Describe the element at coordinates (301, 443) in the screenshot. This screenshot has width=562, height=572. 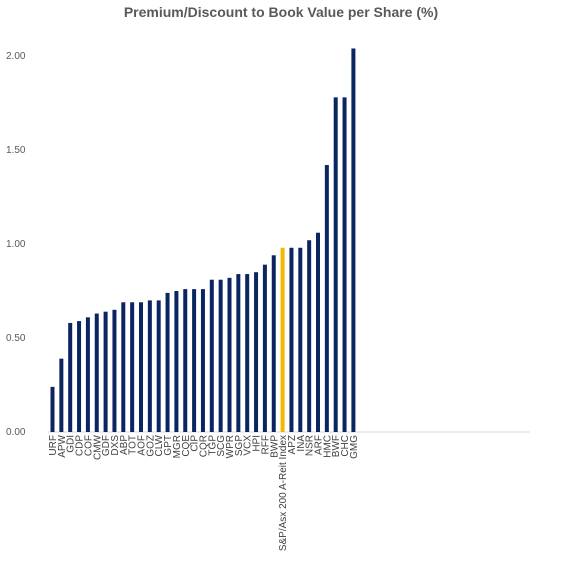
I see `x-category-label: INA` at that location.